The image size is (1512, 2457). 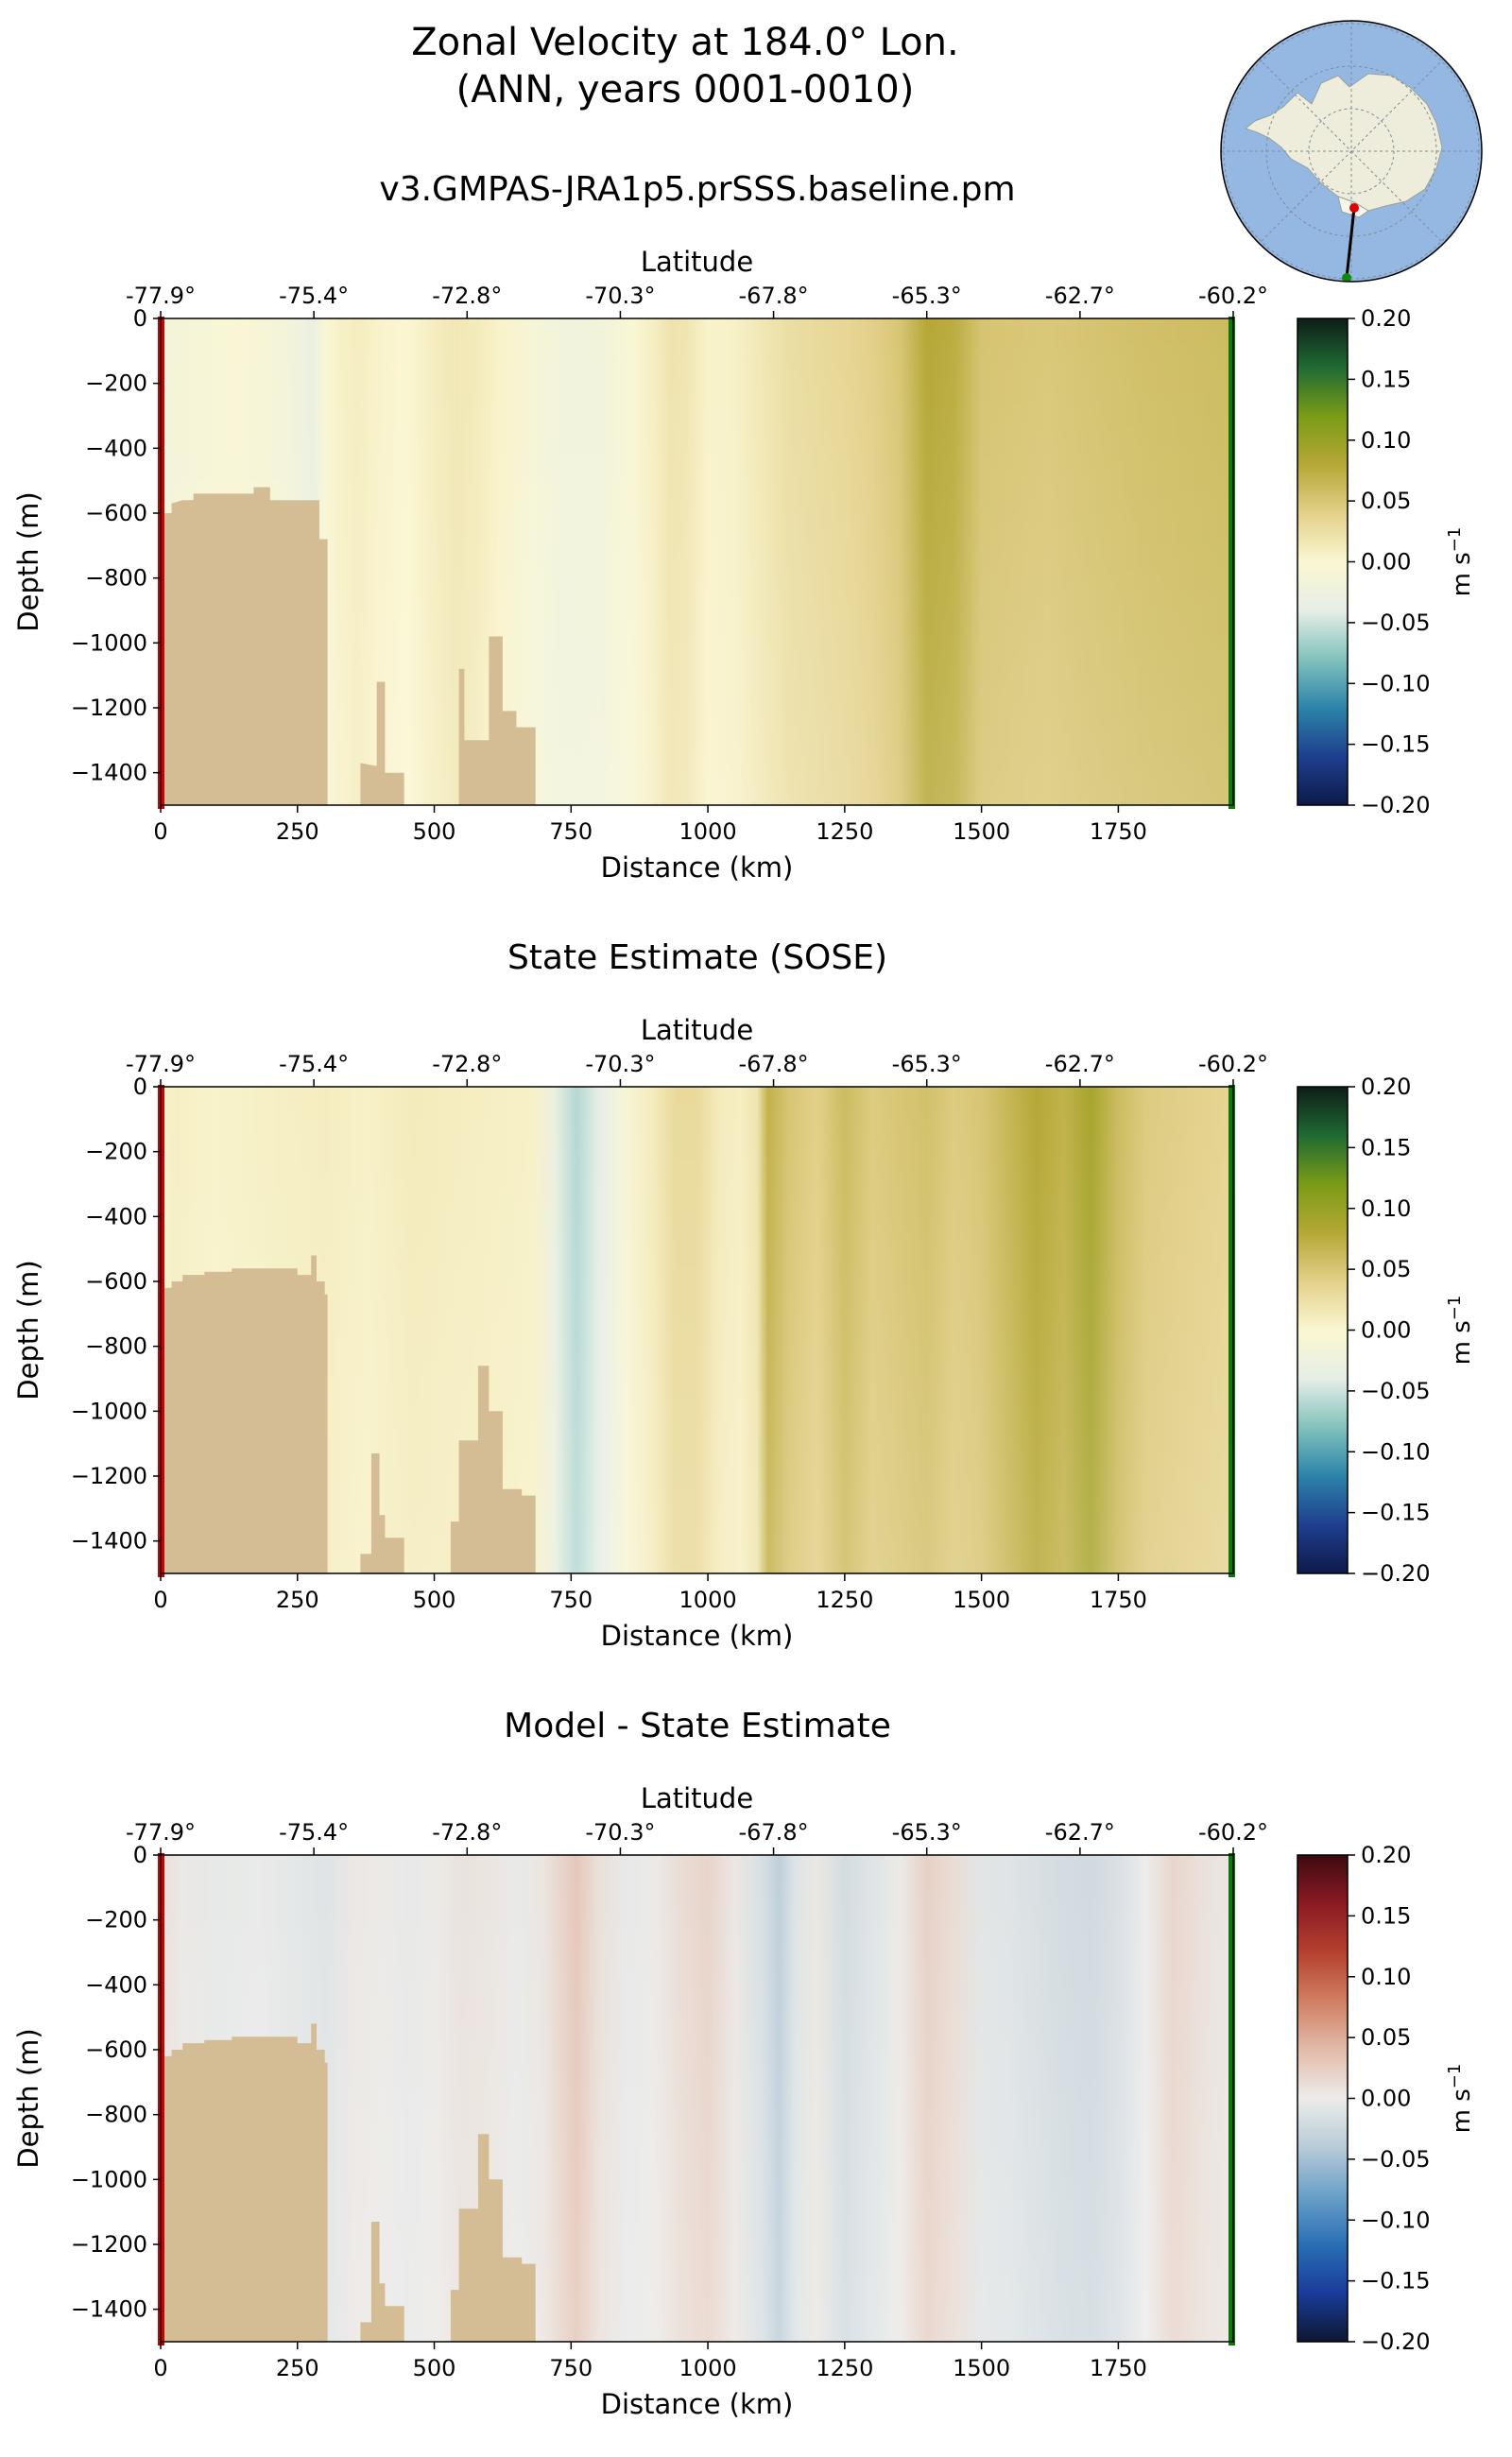 What do you see at coordinates (571, 831) in the screenshot?
I see `x-tick-label: 750` at bounding box center [571, 831].